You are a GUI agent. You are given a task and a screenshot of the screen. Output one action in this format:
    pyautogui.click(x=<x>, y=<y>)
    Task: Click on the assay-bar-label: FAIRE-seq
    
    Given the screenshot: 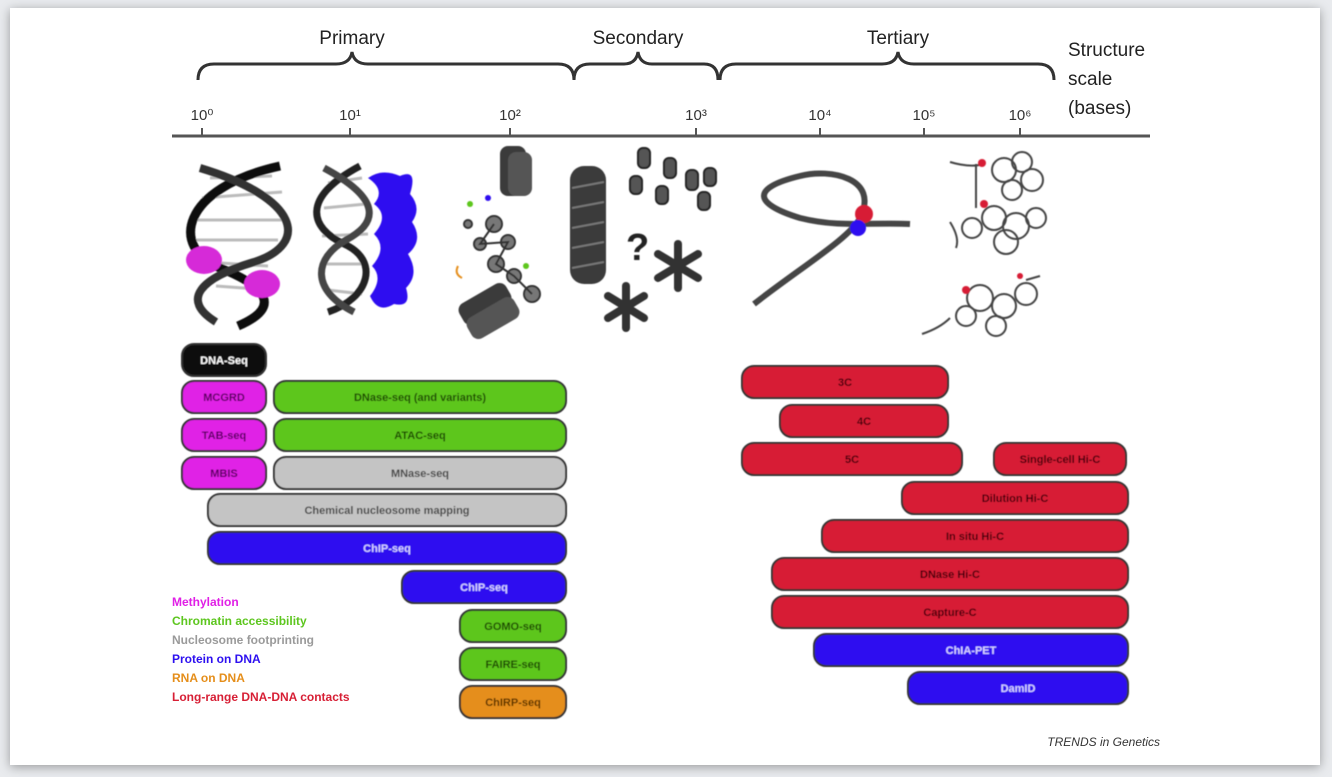 What is the action you would take?
    pyautogui.click(x=512, y=665)
    